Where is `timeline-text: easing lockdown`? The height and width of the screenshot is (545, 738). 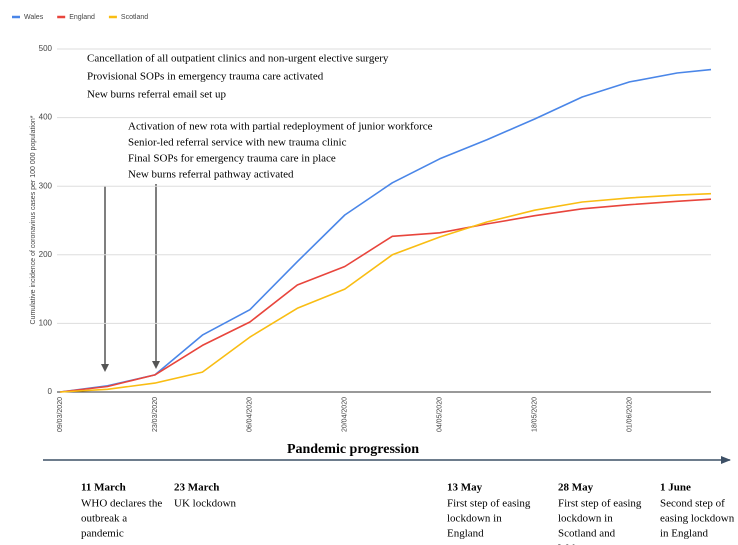 timeline-text: easing lockdown is located at coordinates (697, 519).